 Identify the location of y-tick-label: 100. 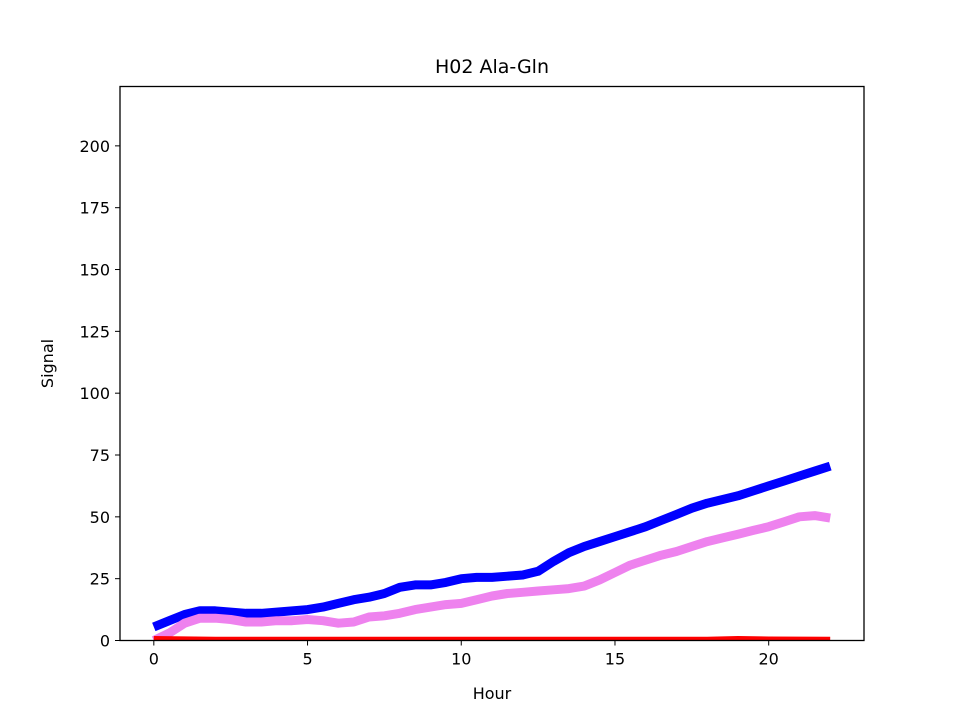
(94, 393).